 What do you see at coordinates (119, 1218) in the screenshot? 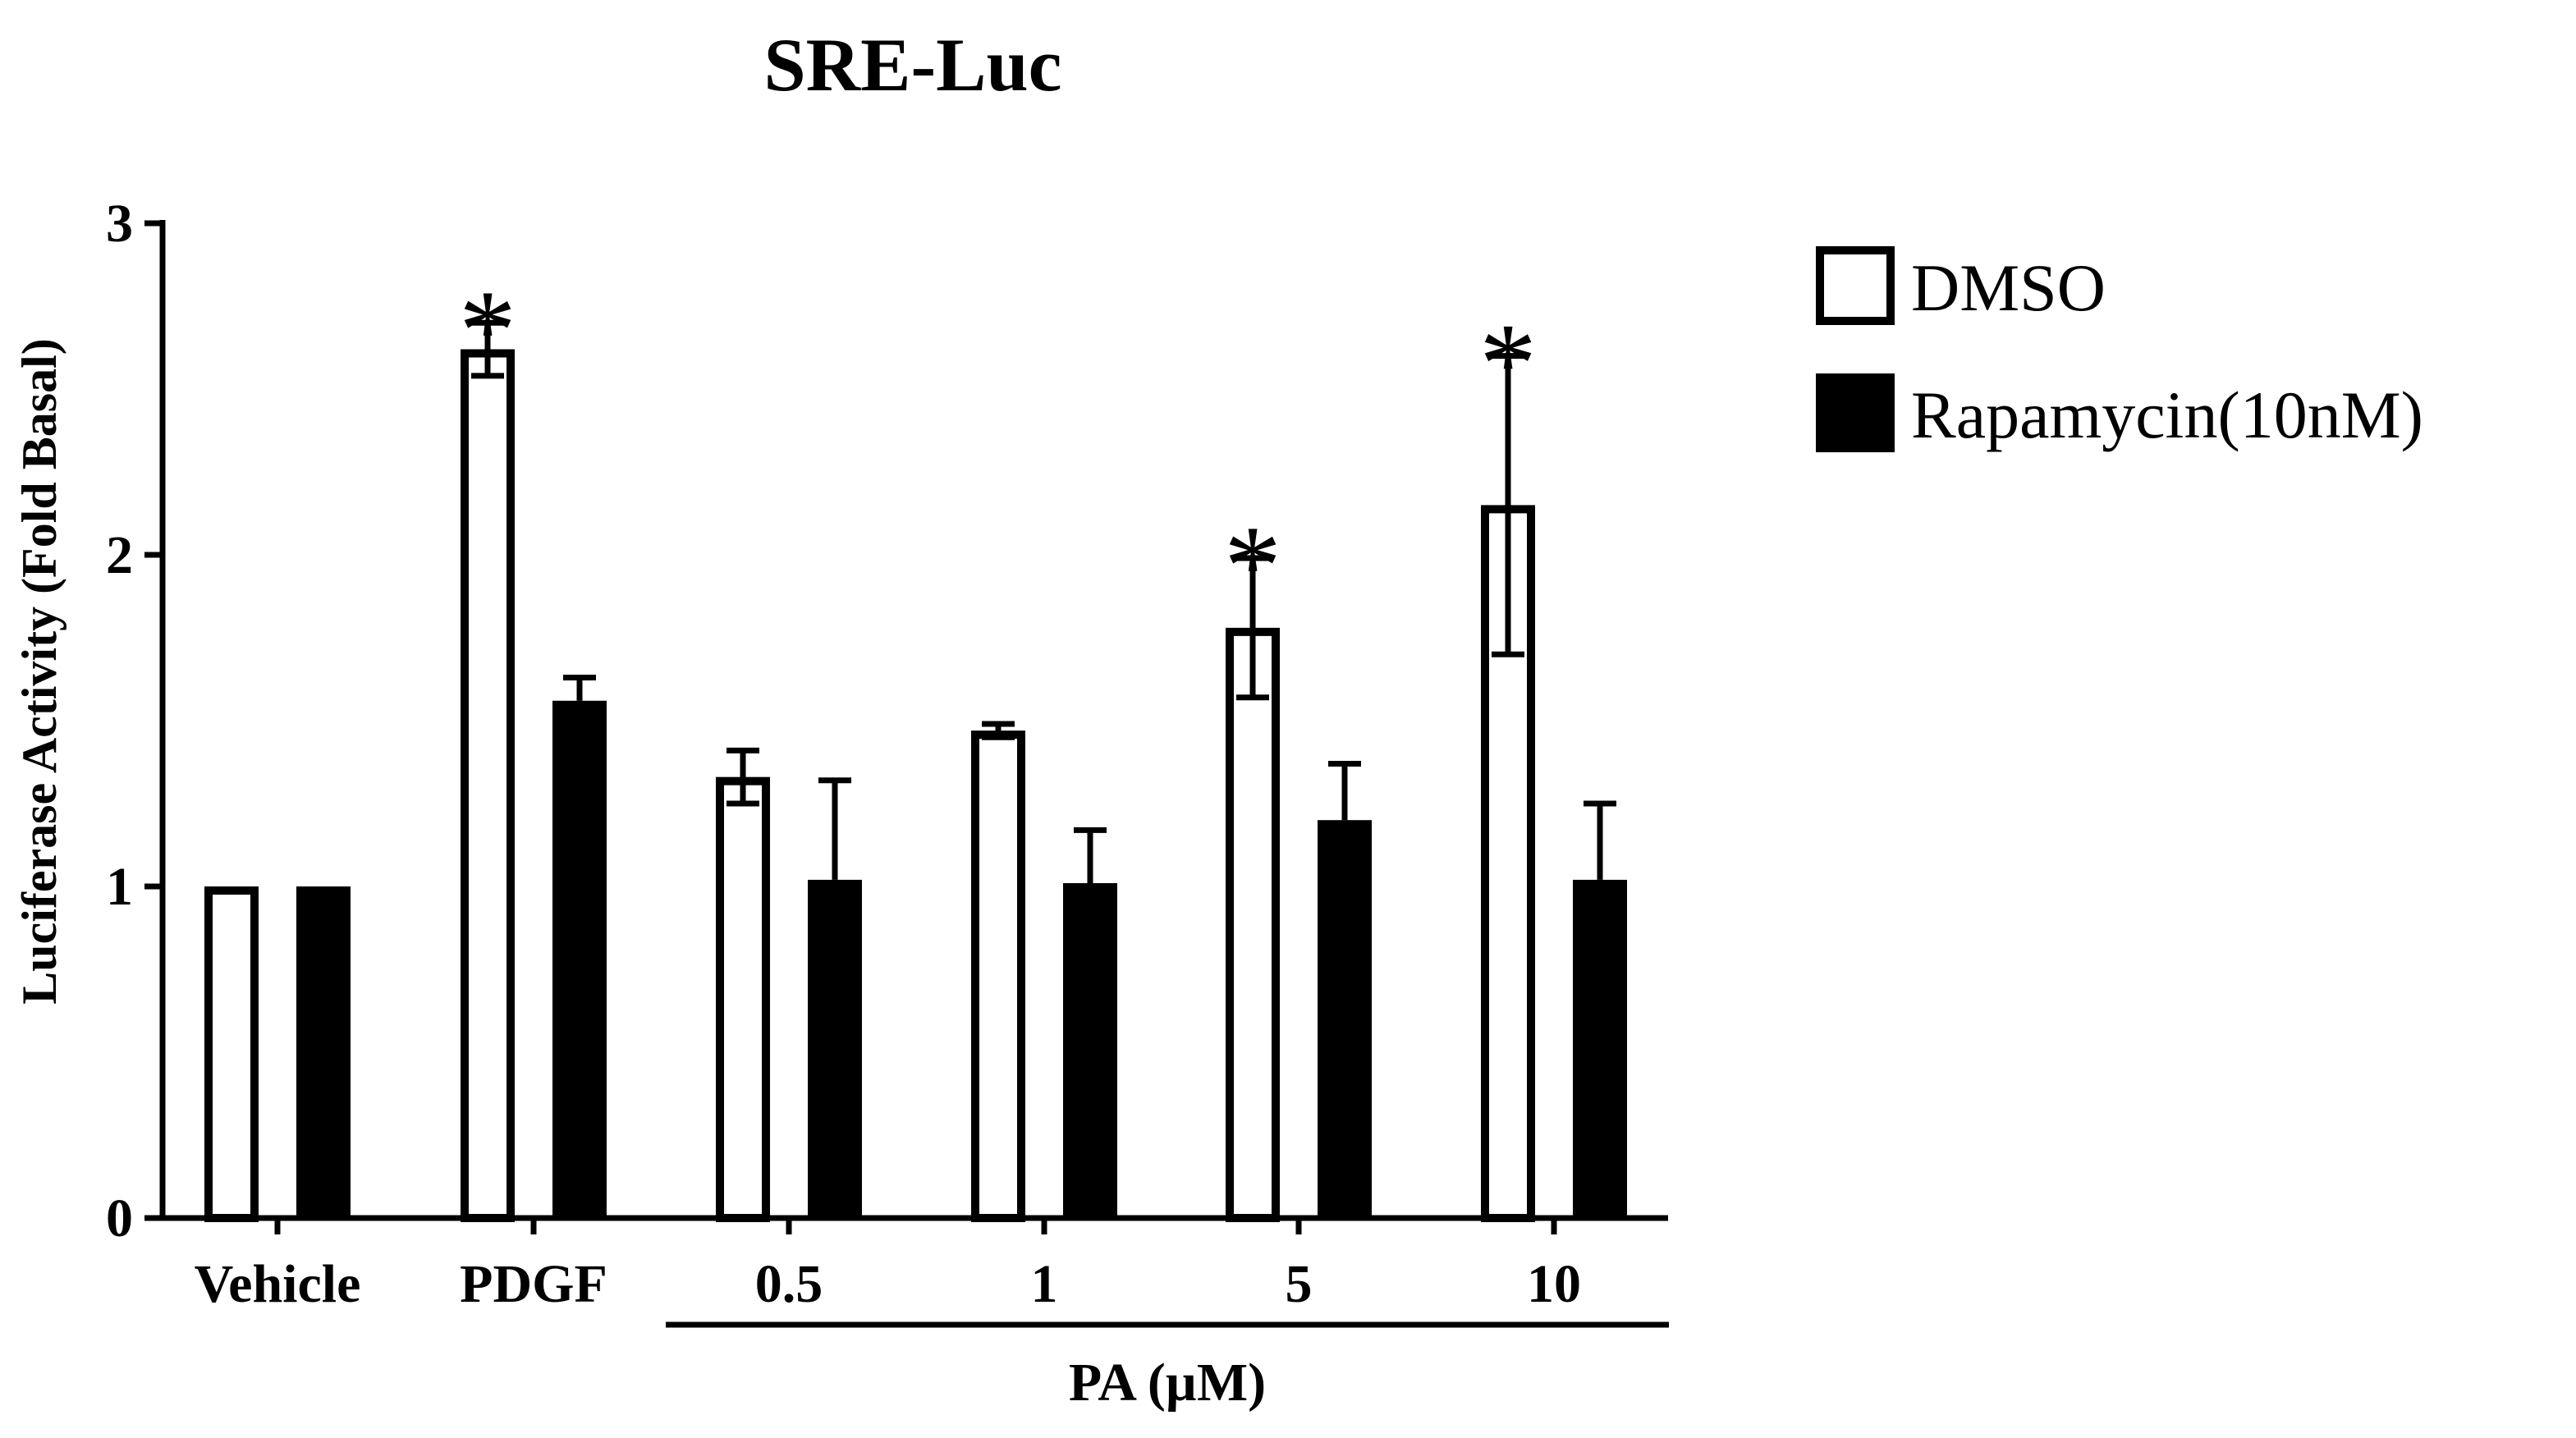
I see `y-tick-label: 0` at bounding box center [119, 1218].